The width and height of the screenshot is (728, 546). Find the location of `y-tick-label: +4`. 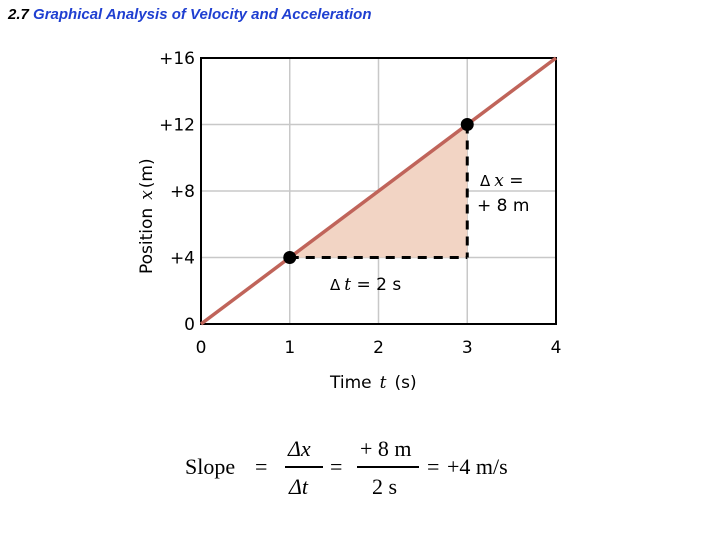

y-tick-label: +4 is located at coordinates (182, 259).